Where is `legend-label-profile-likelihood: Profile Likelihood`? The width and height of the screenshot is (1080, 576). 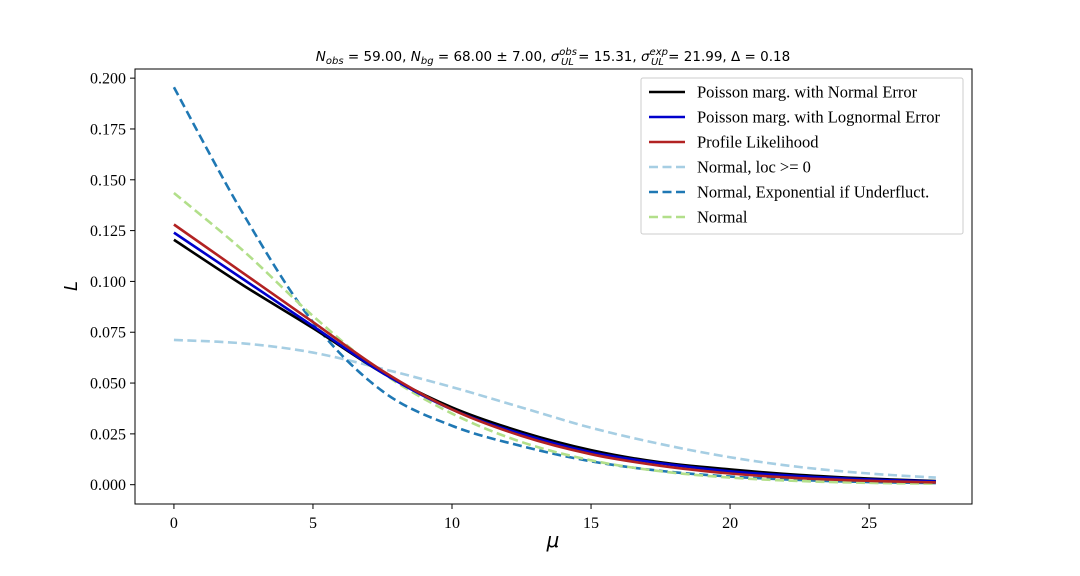 legend-label-profile-likelihood: Profile Likelihood is located at coordinates (758, 142).